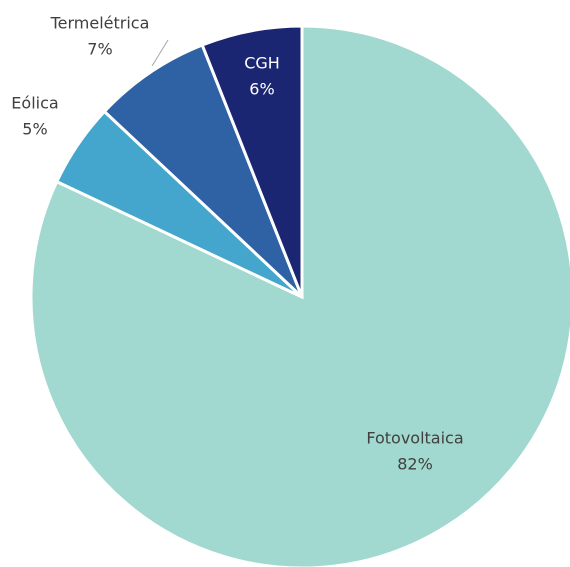 The width and height of the screenshot is (570, 567). What do you see at coordinates (99, 49) in the screenshot?
I see `slice-value-label: 7%` at bounding box center [99, 49].